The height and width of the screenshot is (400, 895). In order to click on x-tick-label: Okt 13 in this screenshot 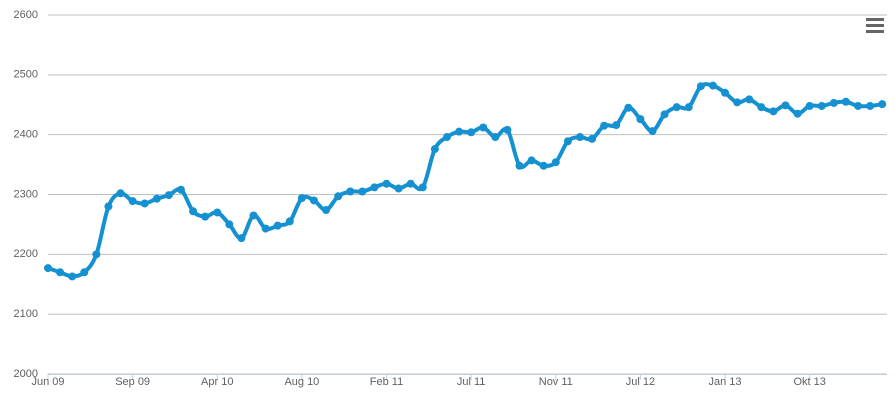, I will do `click(809, 382)`.